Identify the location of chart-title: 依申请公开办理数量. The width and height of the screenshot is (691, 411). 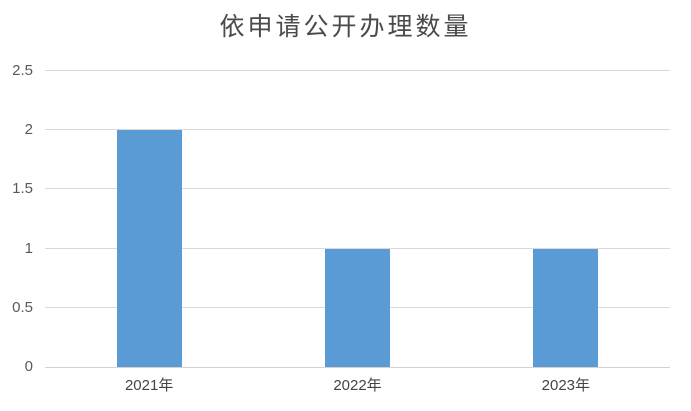
(345, 26).